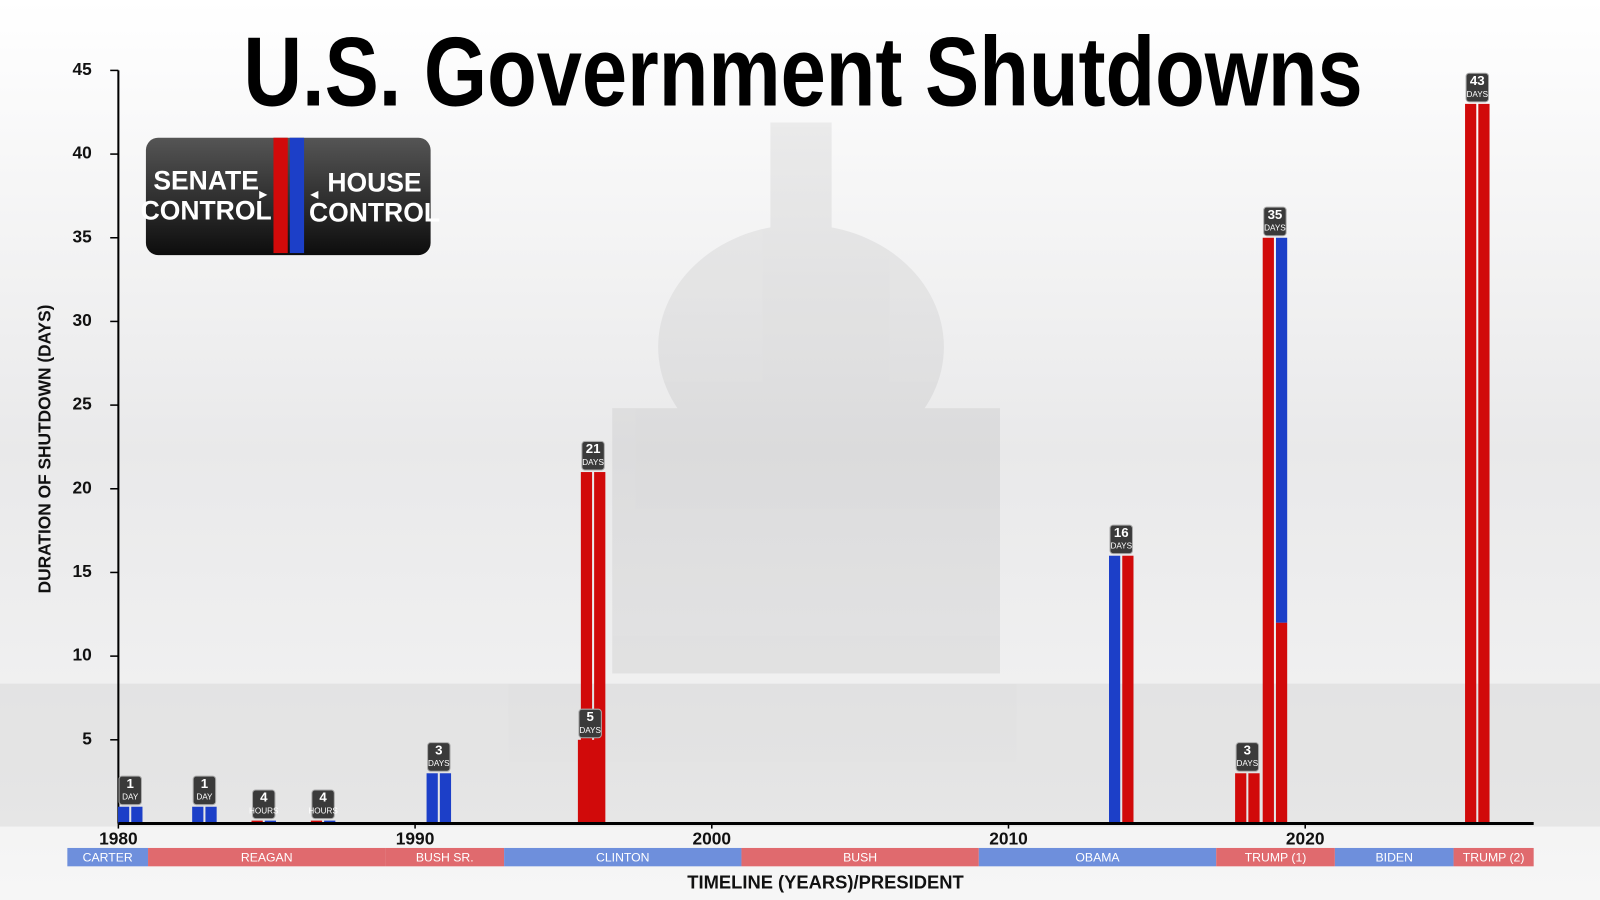 Image resolution: width=1600 pixels, height=900 pixels. I want to click on legend-senate-swatch, so click(280, 195).